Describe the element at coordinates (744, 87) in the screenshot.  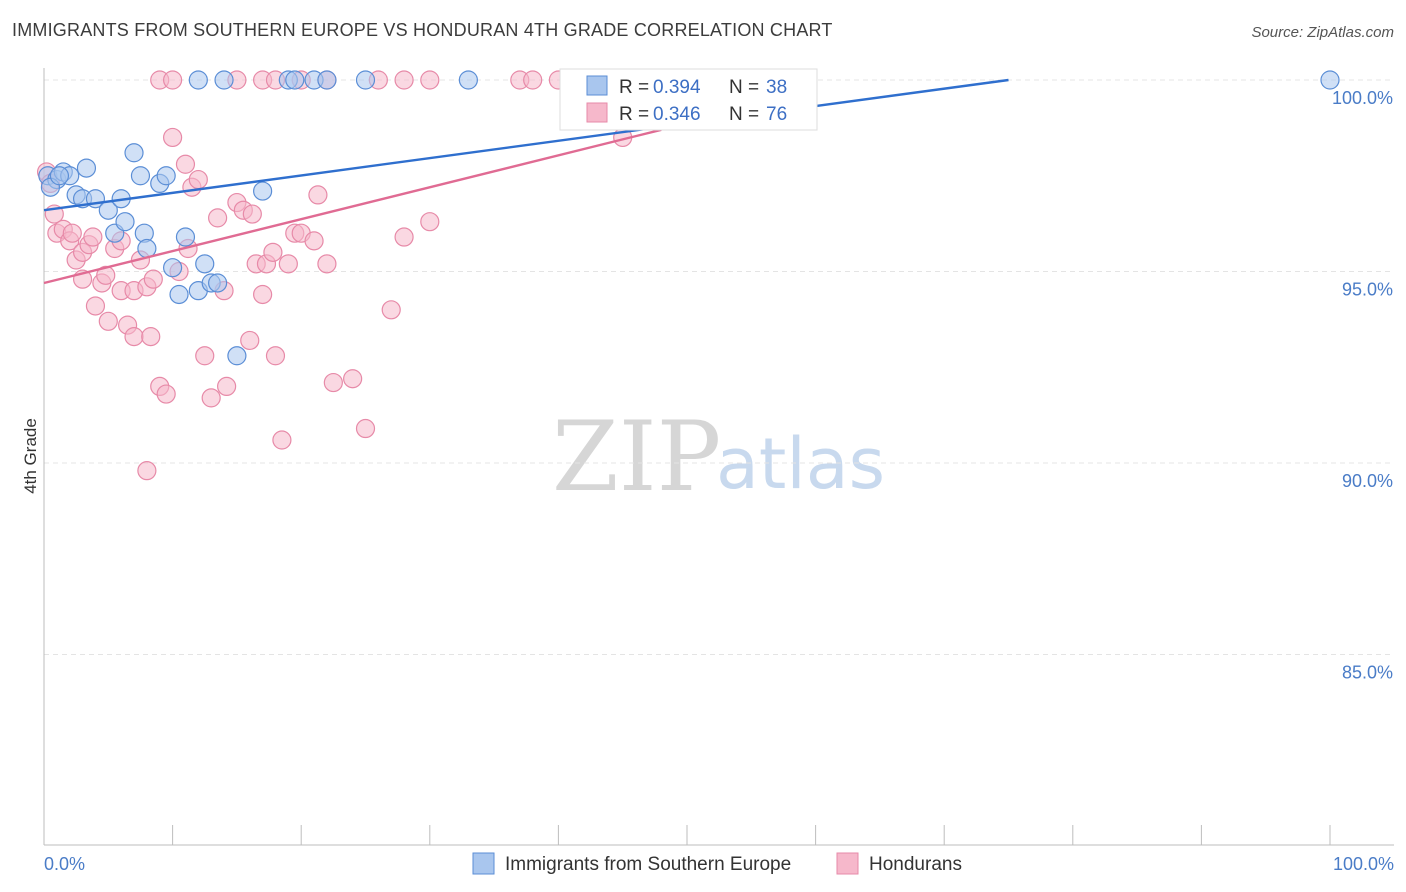
I see `legend-n-label-1: N =` at that location.